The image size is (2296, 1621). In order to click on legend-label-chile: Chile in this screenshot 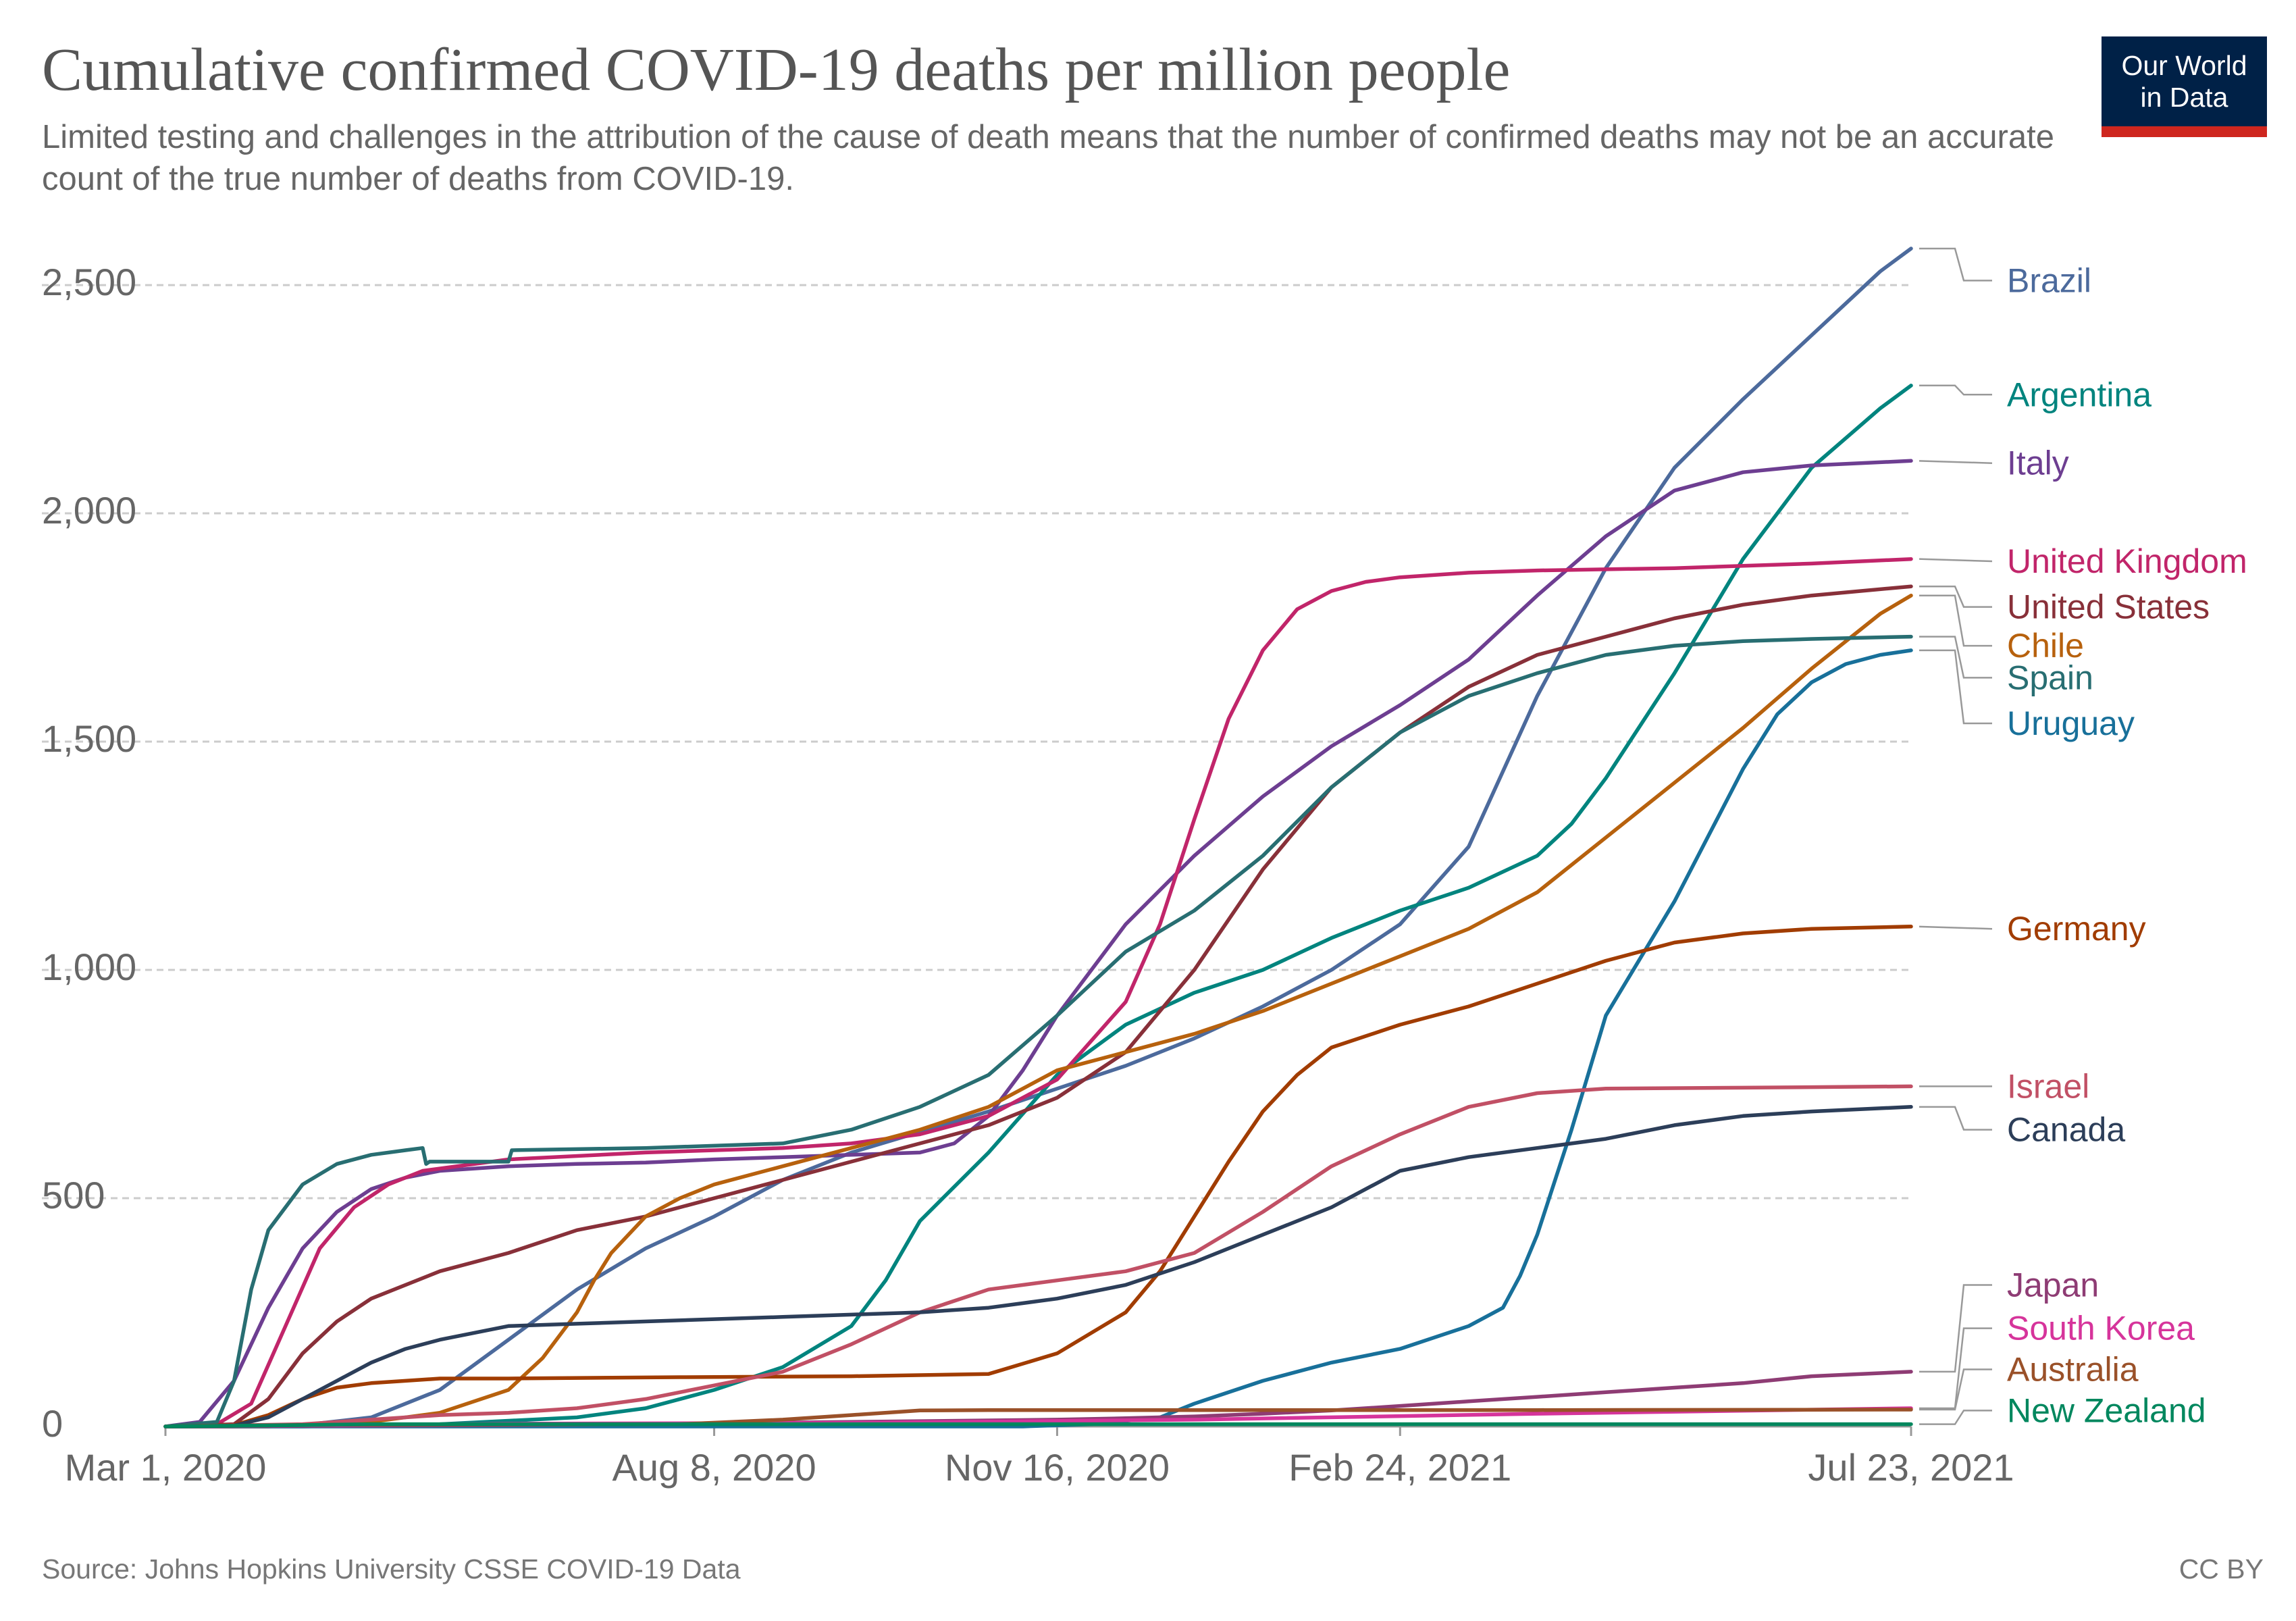, I will do `click(2045, 646)`.